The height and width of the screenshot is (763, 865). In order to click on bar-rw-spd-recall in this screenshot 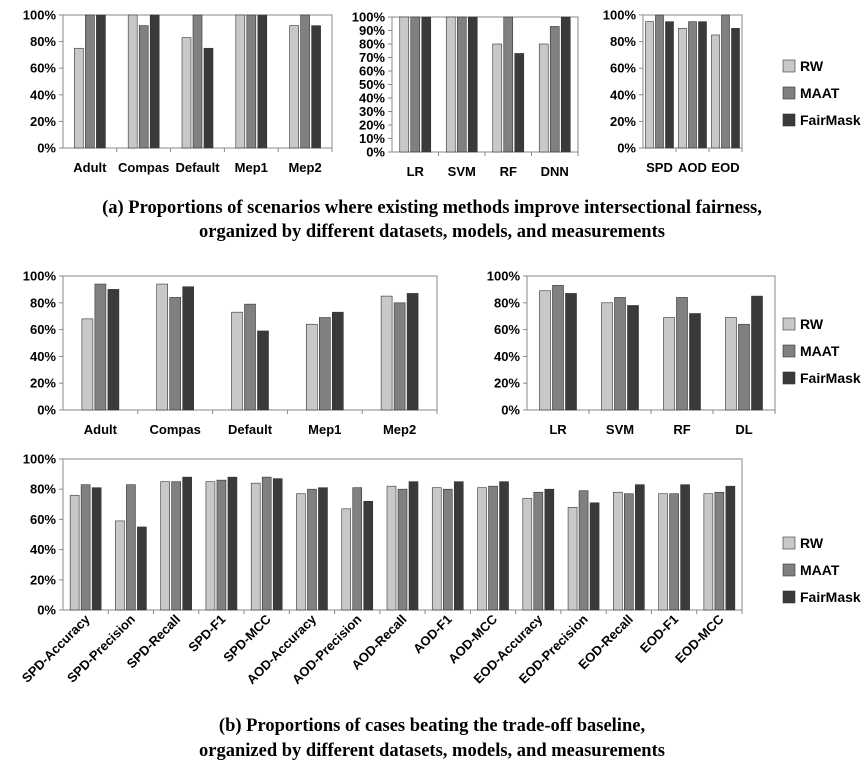, I will do `click(165, 546)`.